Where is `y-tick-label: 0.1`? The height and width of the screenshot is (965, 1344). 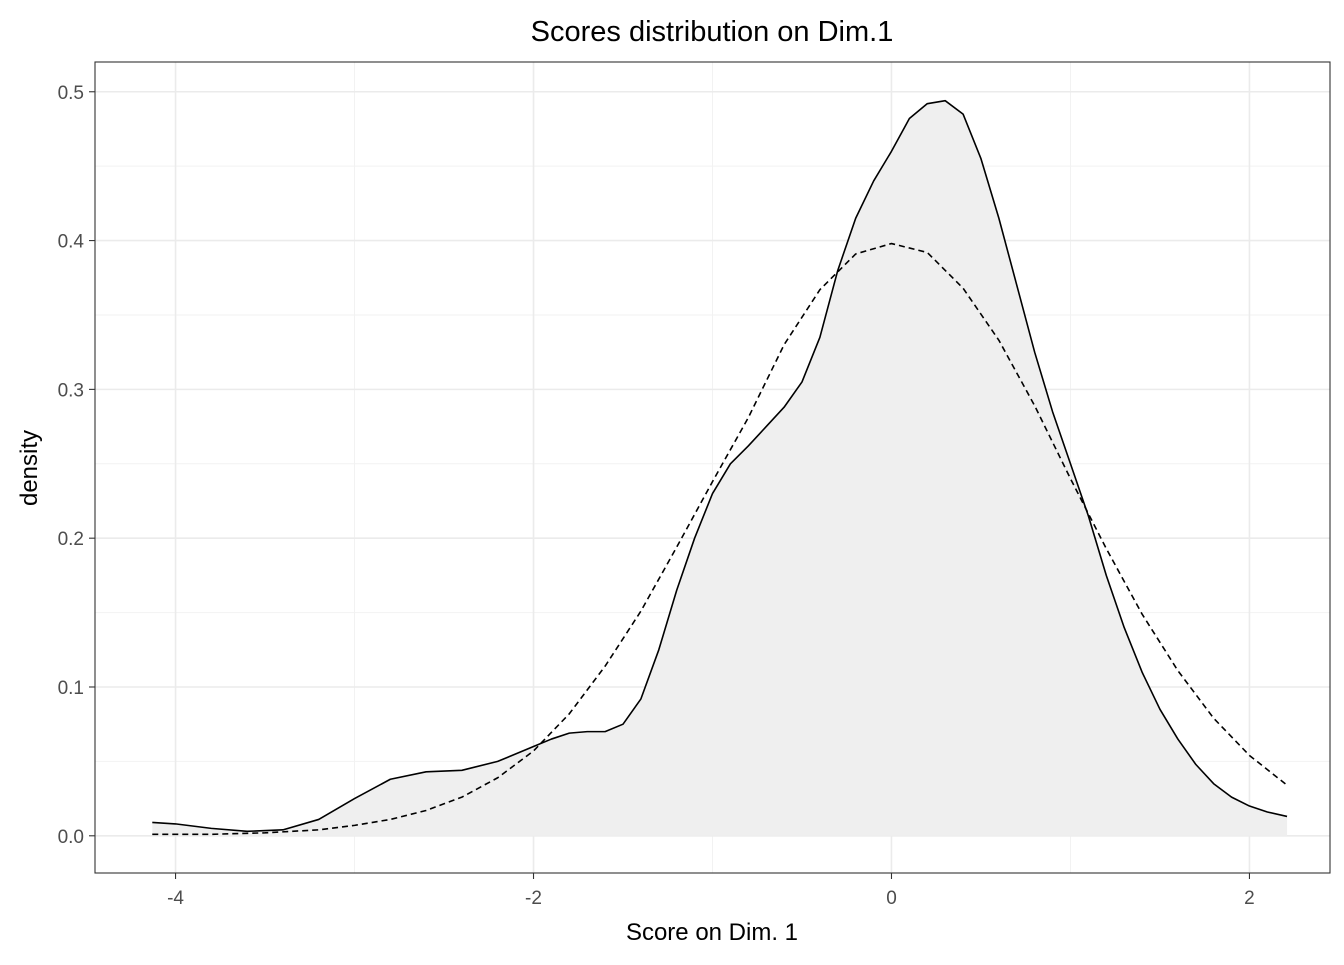 y-tick-label: 0.1 is located at coordinates (71, 688).